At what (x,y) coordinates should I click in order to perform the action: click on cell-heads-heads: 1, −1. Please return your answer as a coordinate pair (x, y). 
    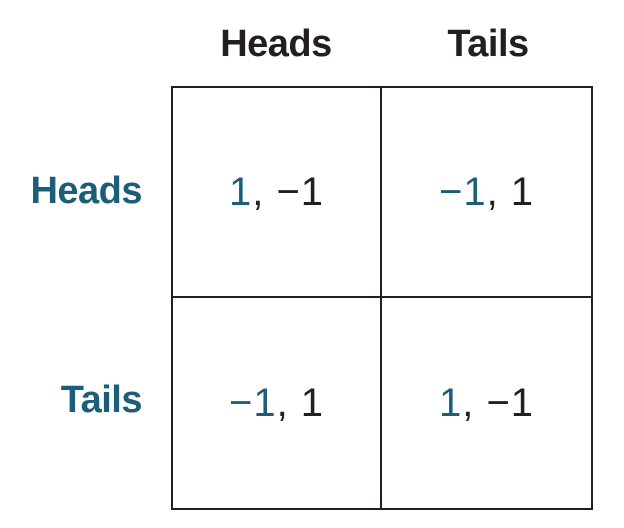
    Looking at the image, I should click on (277, 193).